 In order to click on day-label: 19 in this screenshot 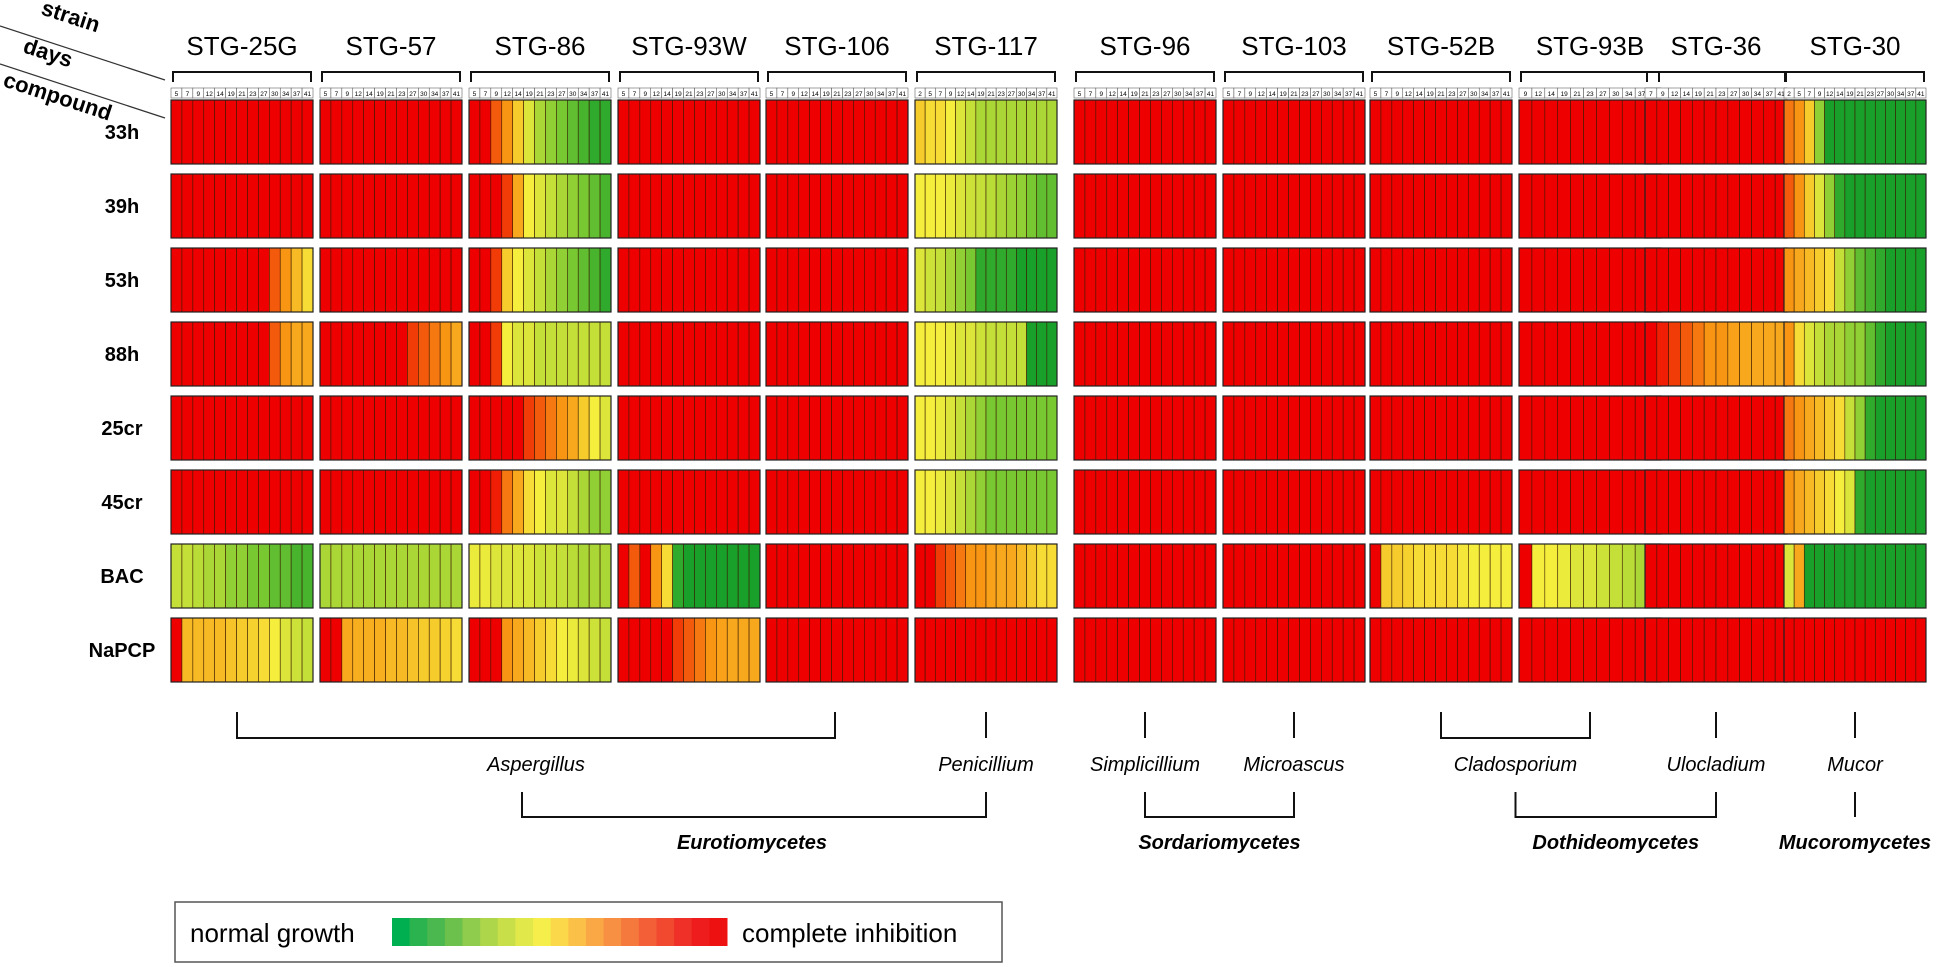, I will do `click(1134, 94)`.